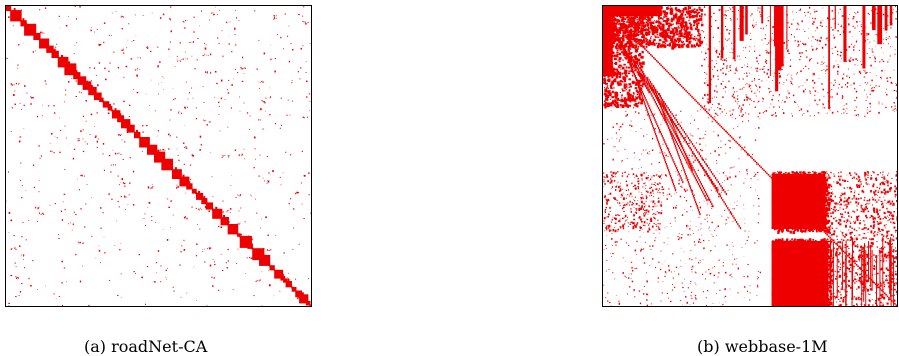  What do you see at coordinates (762, 346) in the screenshot?
I see `caption-webbase-1m: (b) webbase-1M` at bounding box center [762, 346].